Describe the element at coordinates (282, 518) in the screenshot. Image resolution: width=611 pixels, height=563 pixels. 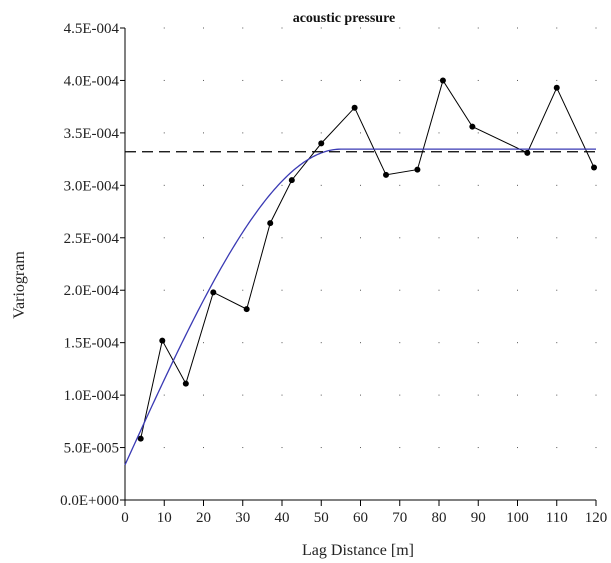
I see `x-tick-label: 40` at that location.